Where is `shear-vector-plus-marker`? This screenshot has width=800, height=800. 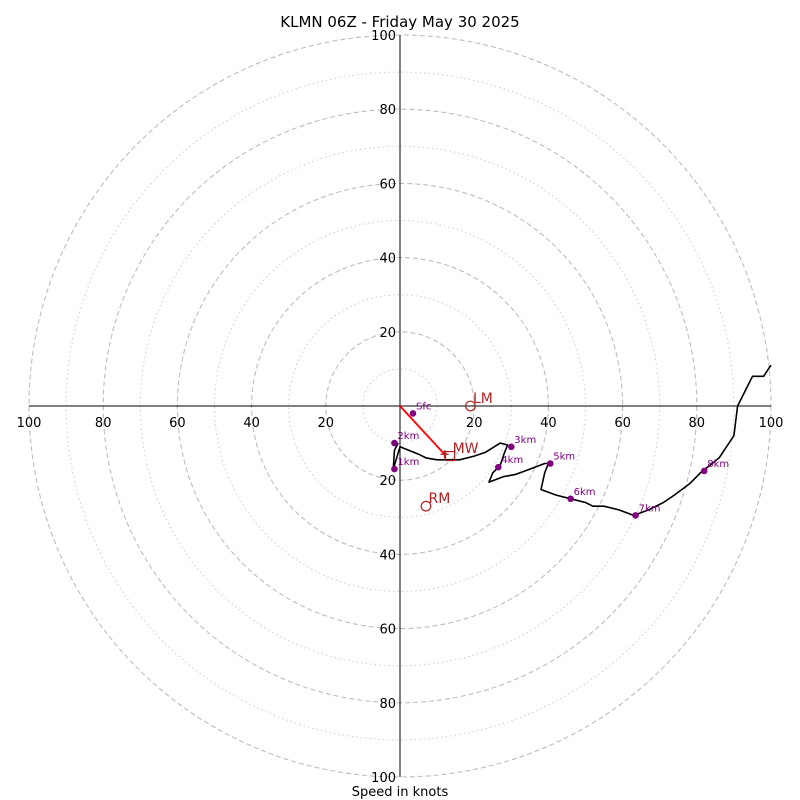 shear-vector-plus-marker is located at coordinates (444, 454).